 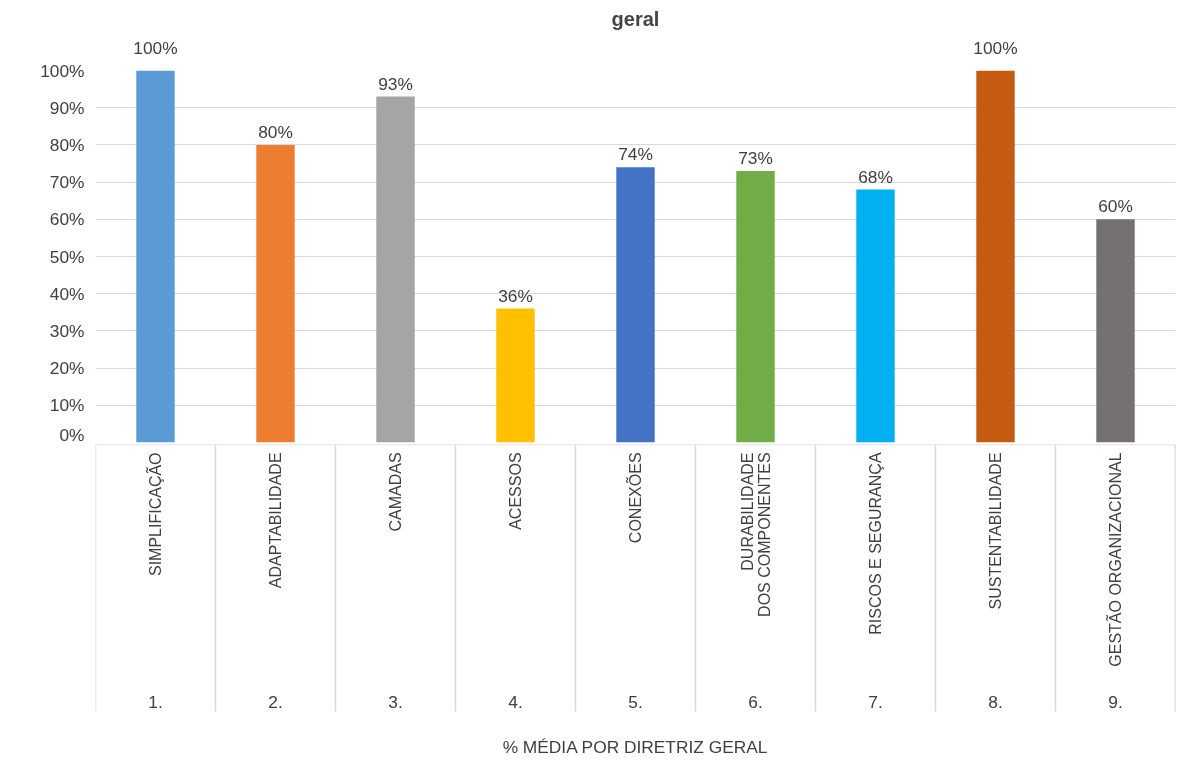 What do you see at coordinates (515, 491) in the screenshot?
I see `x-tick-label: ACESSOS` at bounding box center [515, 491].